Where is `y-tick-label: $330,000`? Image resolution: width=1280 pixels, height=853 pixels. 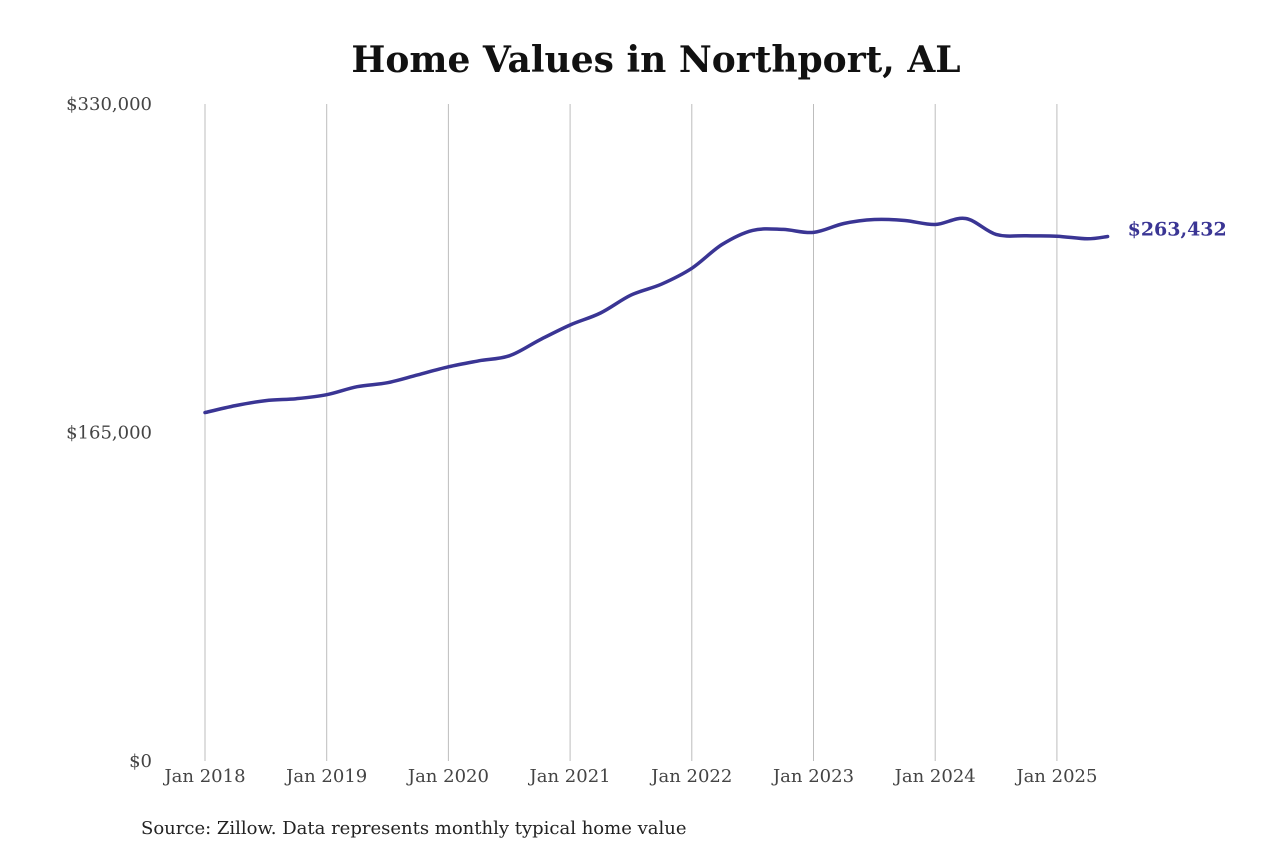 y-tick-label: $330,000 is located at coordinates (109, 104).